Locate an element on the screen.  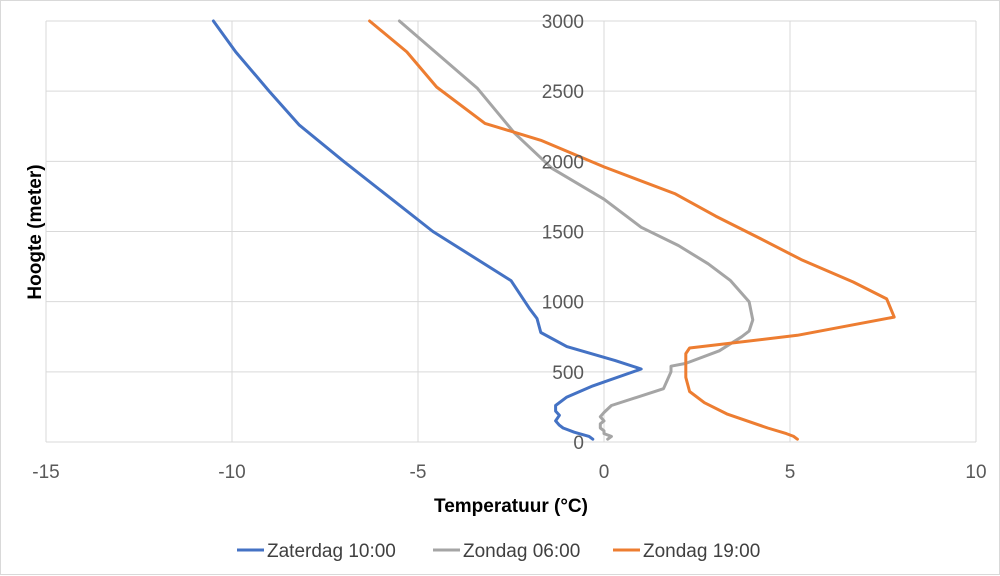
x-tick-label: 5 is located at coordinates (790, 472).